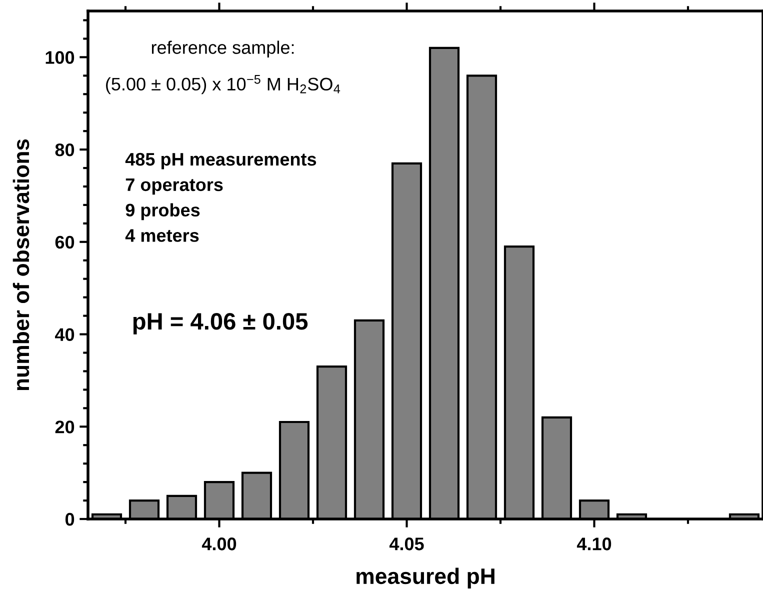 Image resolution: width=763 pixels, height=590 pixels. Describe the element at coordinates (162, 235) in the screenshot. I see `annotation: 4 meters` at that location.